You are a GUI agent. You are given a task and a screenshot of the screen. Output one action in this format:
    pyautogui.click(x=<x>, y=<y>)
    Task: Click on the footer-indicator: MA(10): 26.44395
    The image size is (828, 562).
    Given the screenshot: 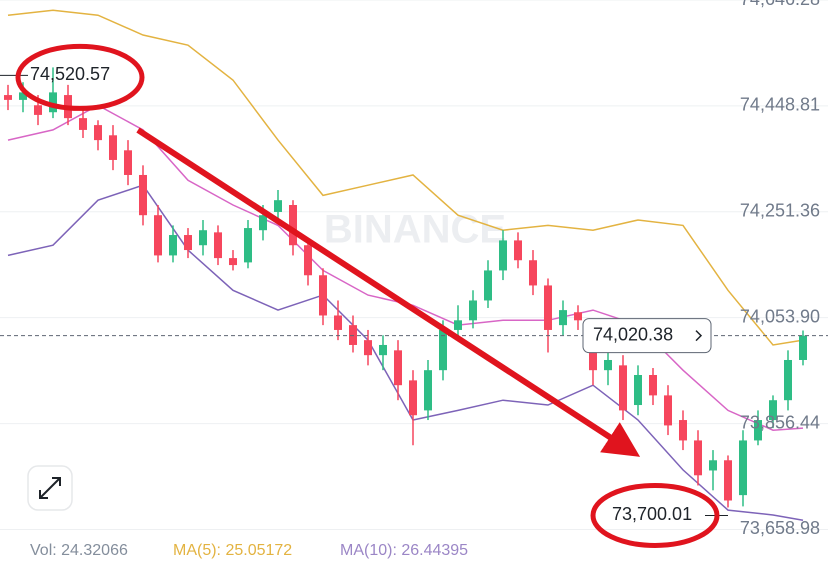 What is the action you would take?
    pyautogui.click(x=404, y=550)
    